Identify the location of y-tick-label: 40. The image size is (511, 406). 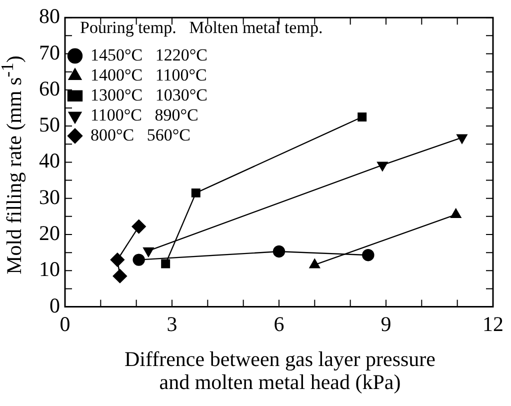
(49, 160).